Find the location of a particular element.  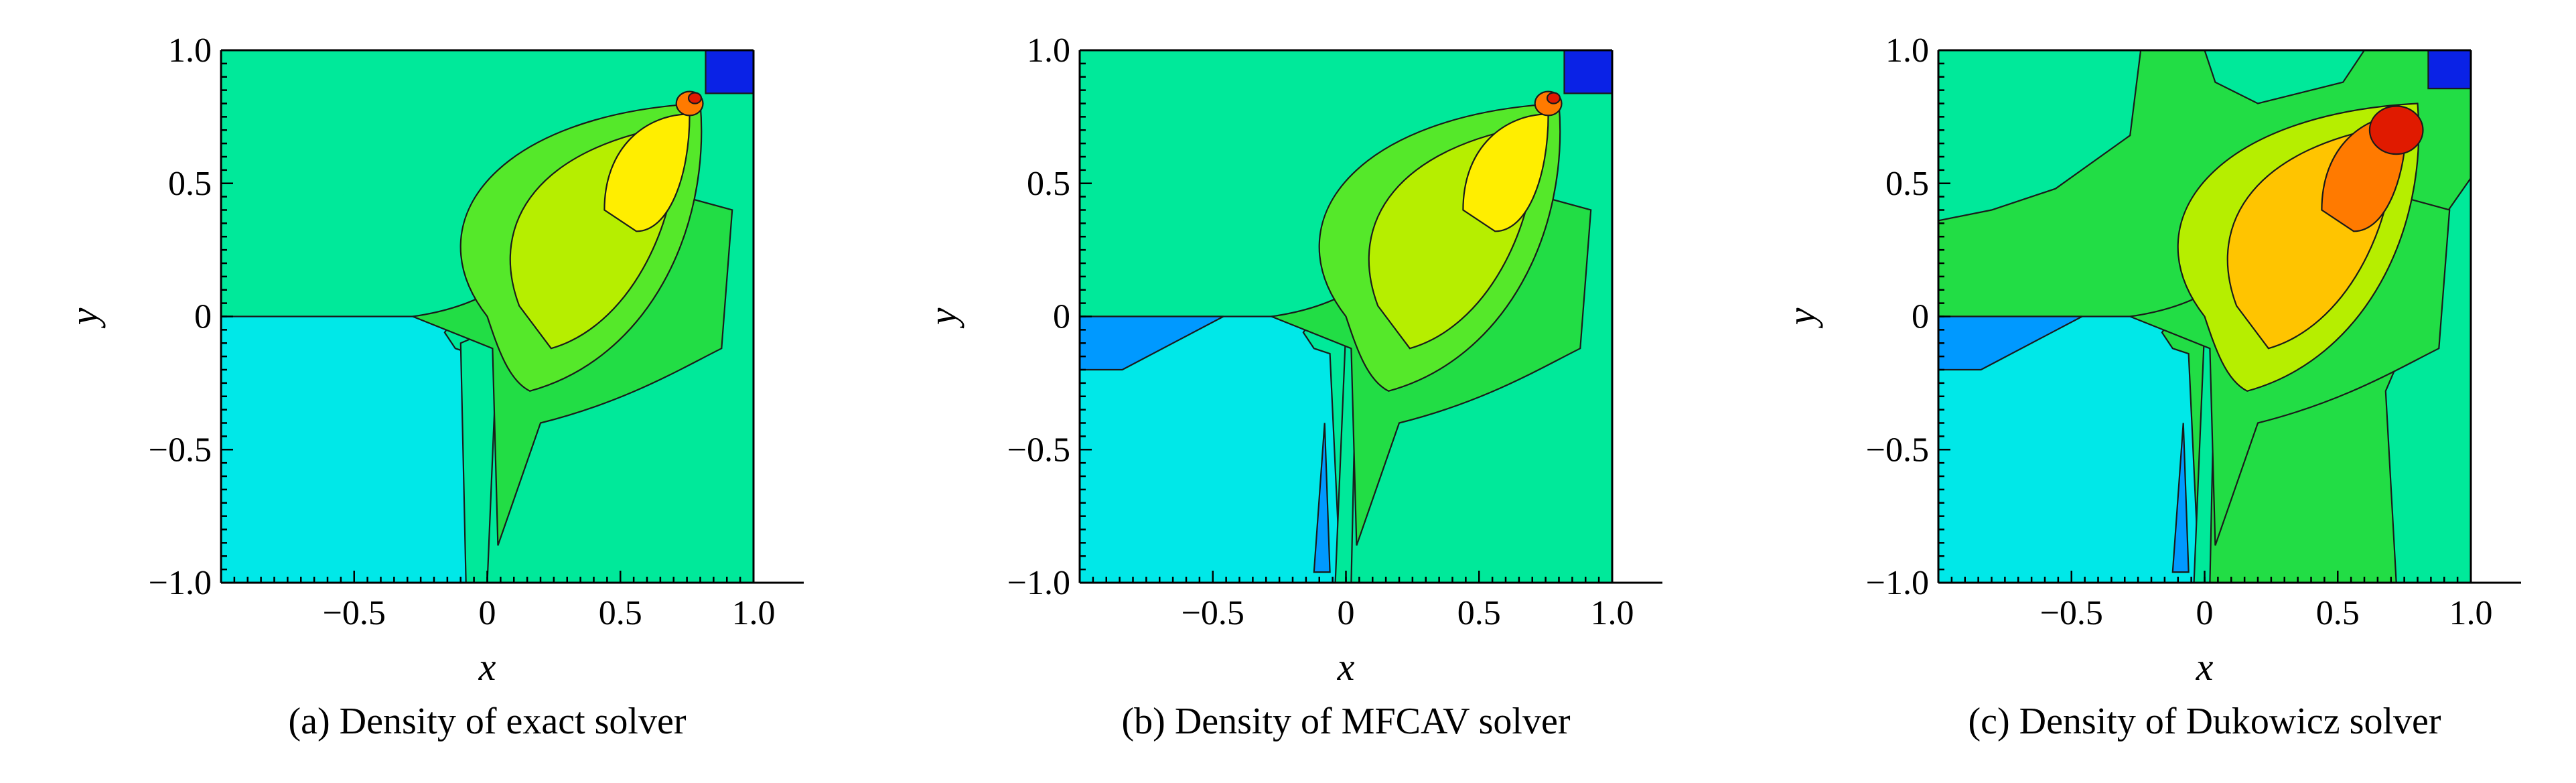

contour-band-top is located at coordinates (2285, 77).